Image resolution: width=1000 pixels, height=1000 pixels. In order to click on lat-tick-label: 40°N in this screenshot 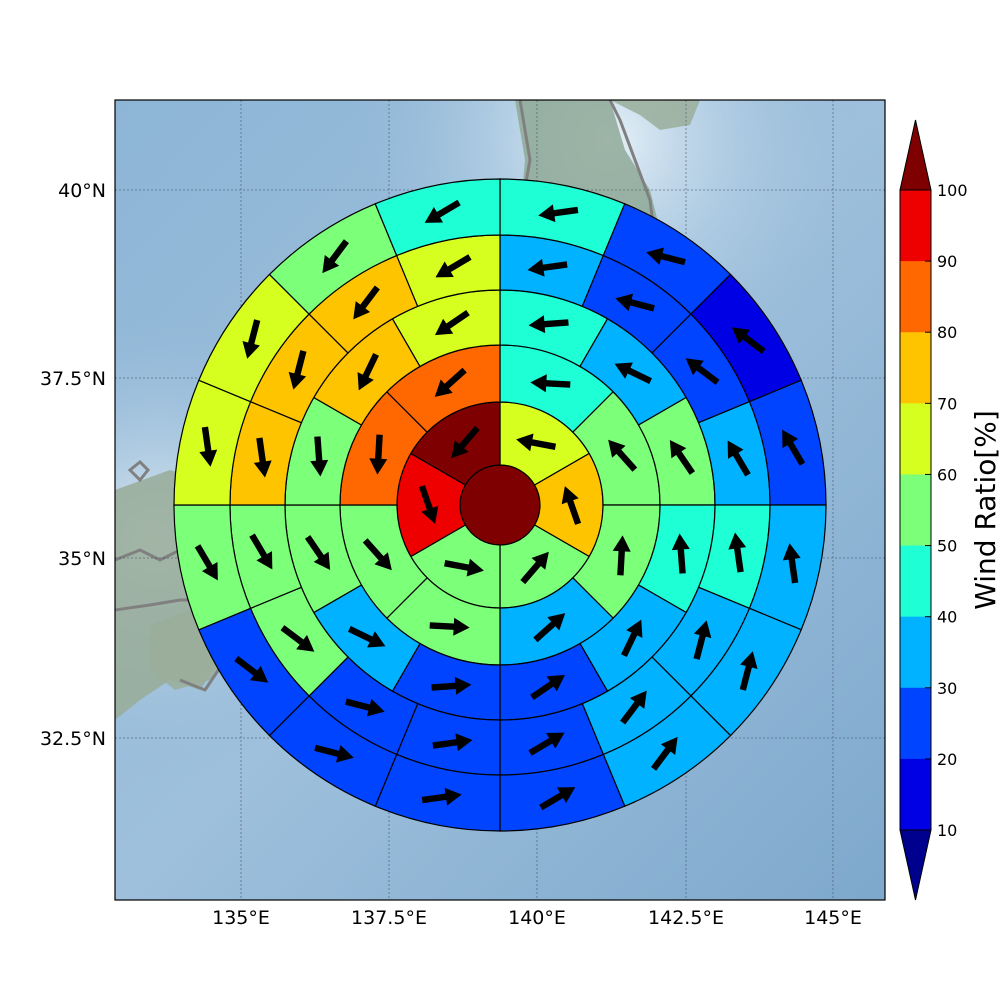, I will do `click(82, 191)`.